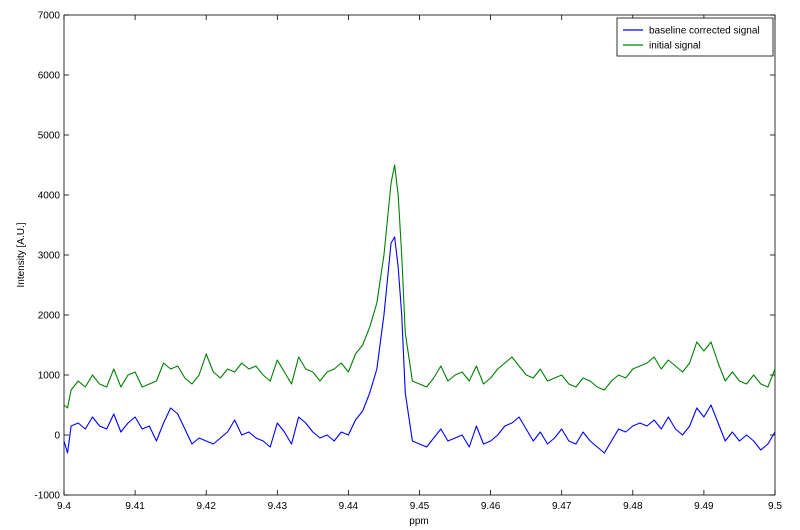 This screenshot has height=530, width=800. Describe the element at coordinates (704, 506) in the screenshot. I see `x-tick-label: 9.49` at that location.